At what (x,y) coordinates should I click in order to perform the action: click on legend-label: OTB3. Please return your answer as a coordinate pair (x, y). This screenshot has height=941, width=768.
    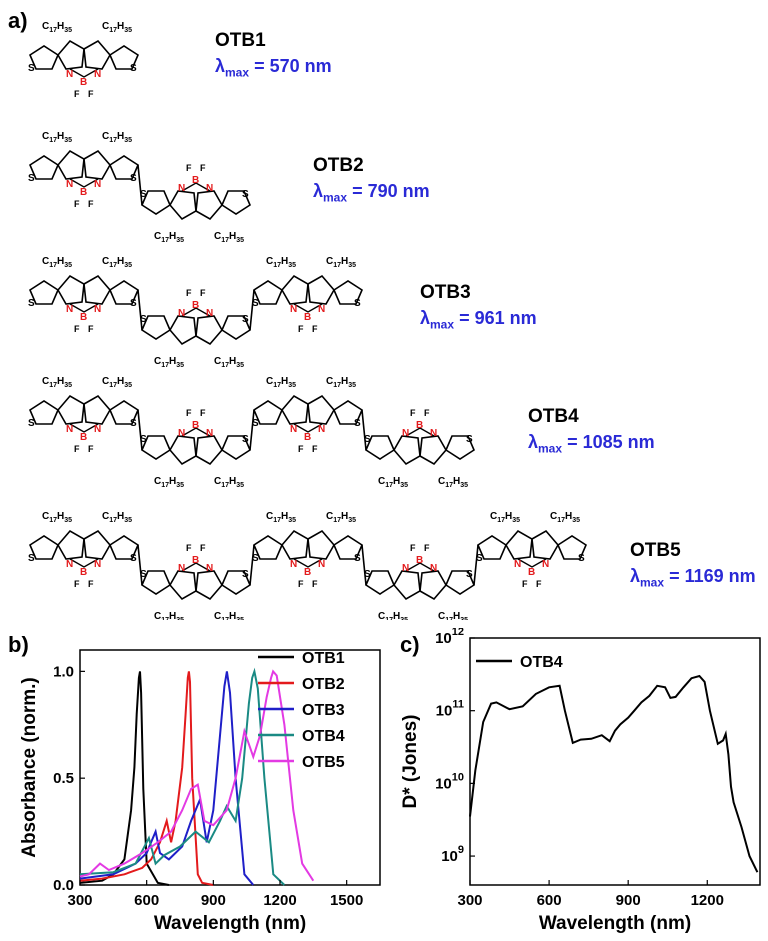
    Looking at the image, I should click on (323, 710).